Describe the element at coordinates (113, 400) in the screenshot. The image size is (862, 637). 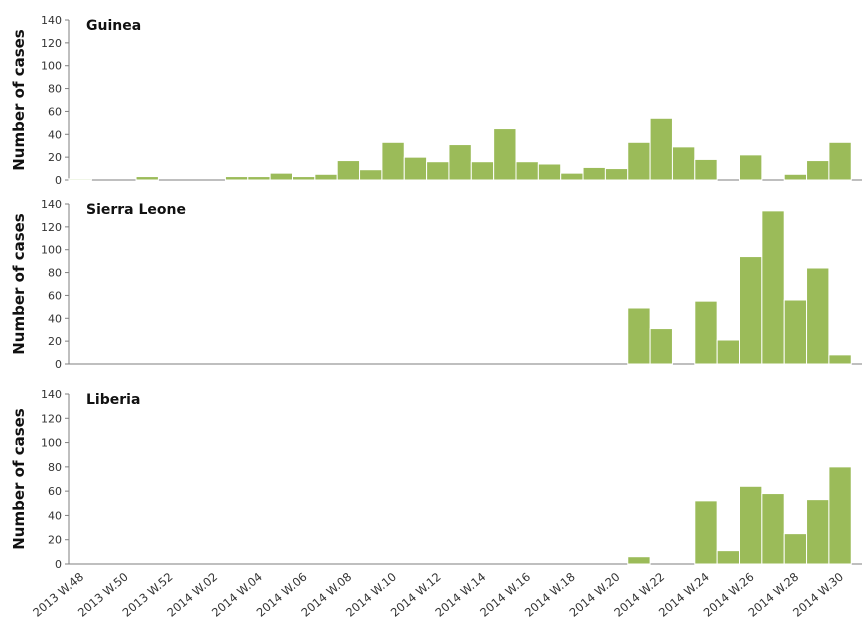
I see `panel-title: Liberia` at that location.